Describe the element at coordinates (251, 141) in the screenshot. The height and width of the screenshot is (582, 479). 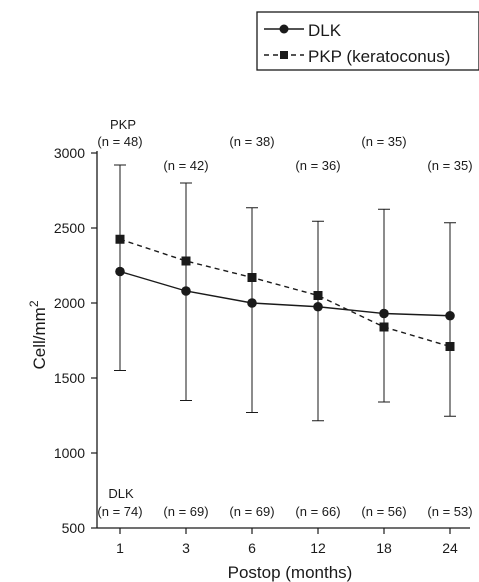
I see `n-label-pkp: (n = 38)` at that location.